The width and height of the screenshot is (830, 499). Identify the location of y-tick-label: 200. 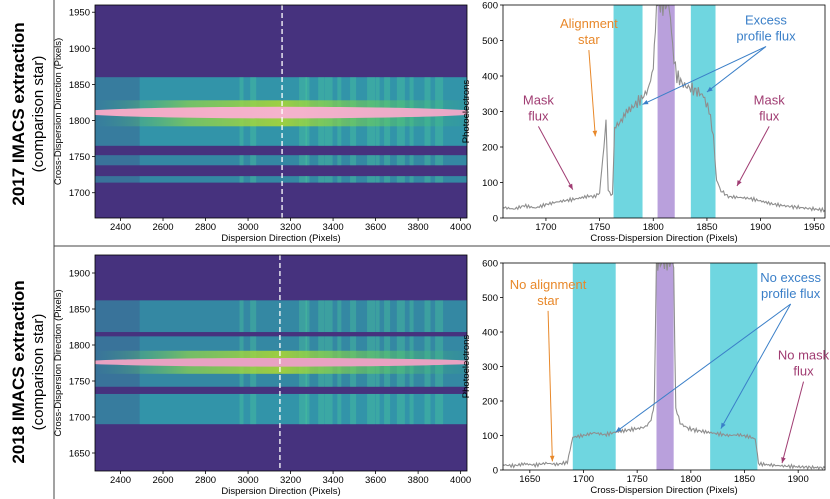
(490, 402).